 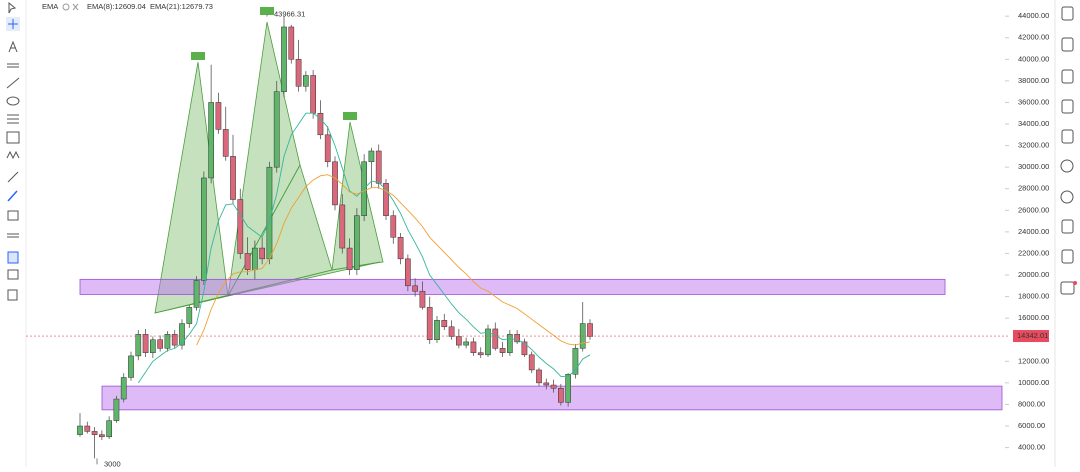 What do you see at coordinates (1067, 136) in the screenshot?
I see `calendar-button` at bounding box center [1067, 136].